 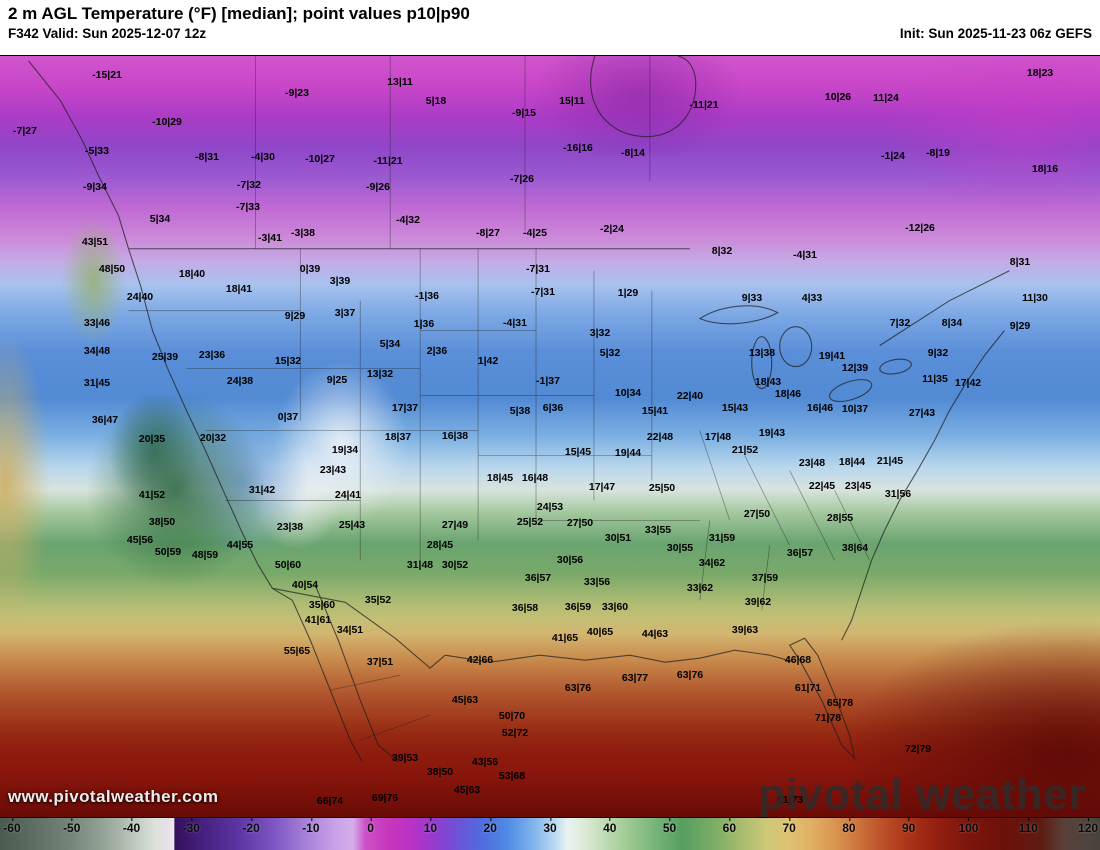 I want to click on point-value: -8|19, so click(x=938, y=152).